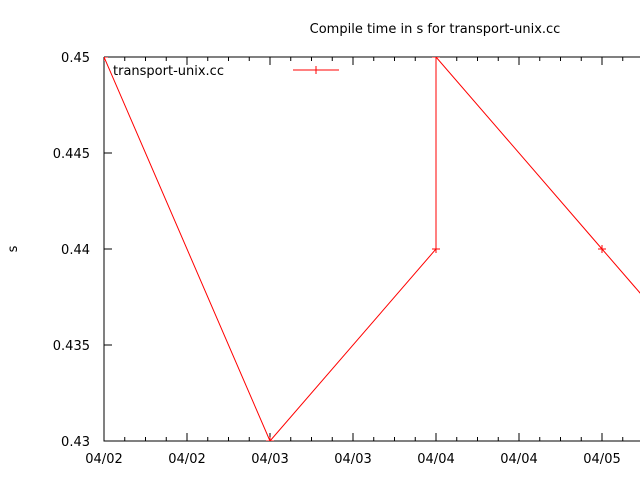 This screenshot has width=640, height=484. What do you see at coordinates (601, 459) in the screenshot?
I see `x-tick-label: 04/05` at bounding box center [601, 459].